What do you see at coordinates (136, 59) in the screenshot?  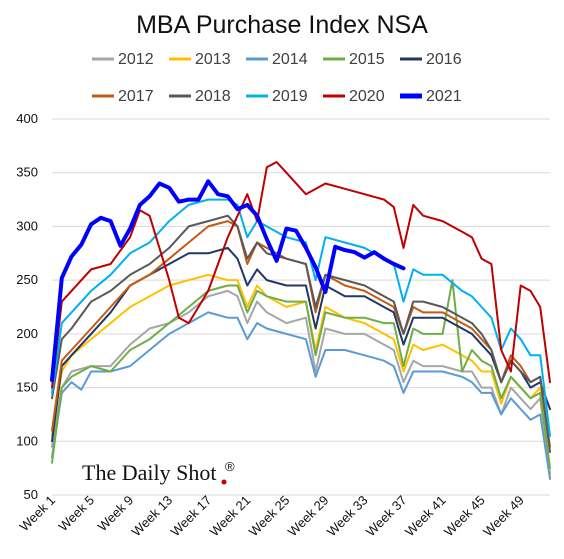 I see `legend-label-2012: 2012` at bounding box center [136, 59].